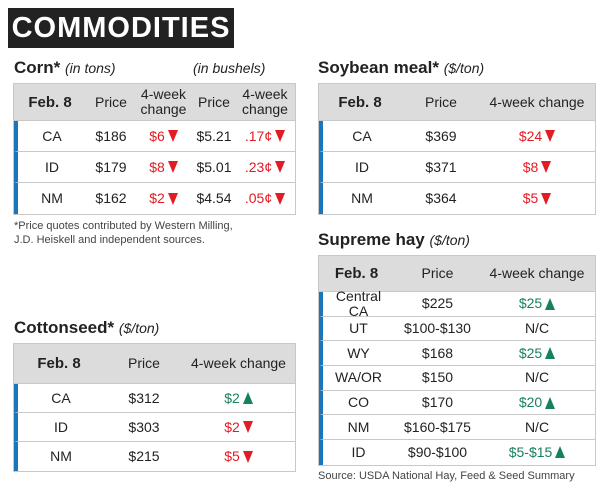  What do you see at coordinates (214, 135) in the screenshot?
I see `cell: $5.21` at bounding box center [214, 135].